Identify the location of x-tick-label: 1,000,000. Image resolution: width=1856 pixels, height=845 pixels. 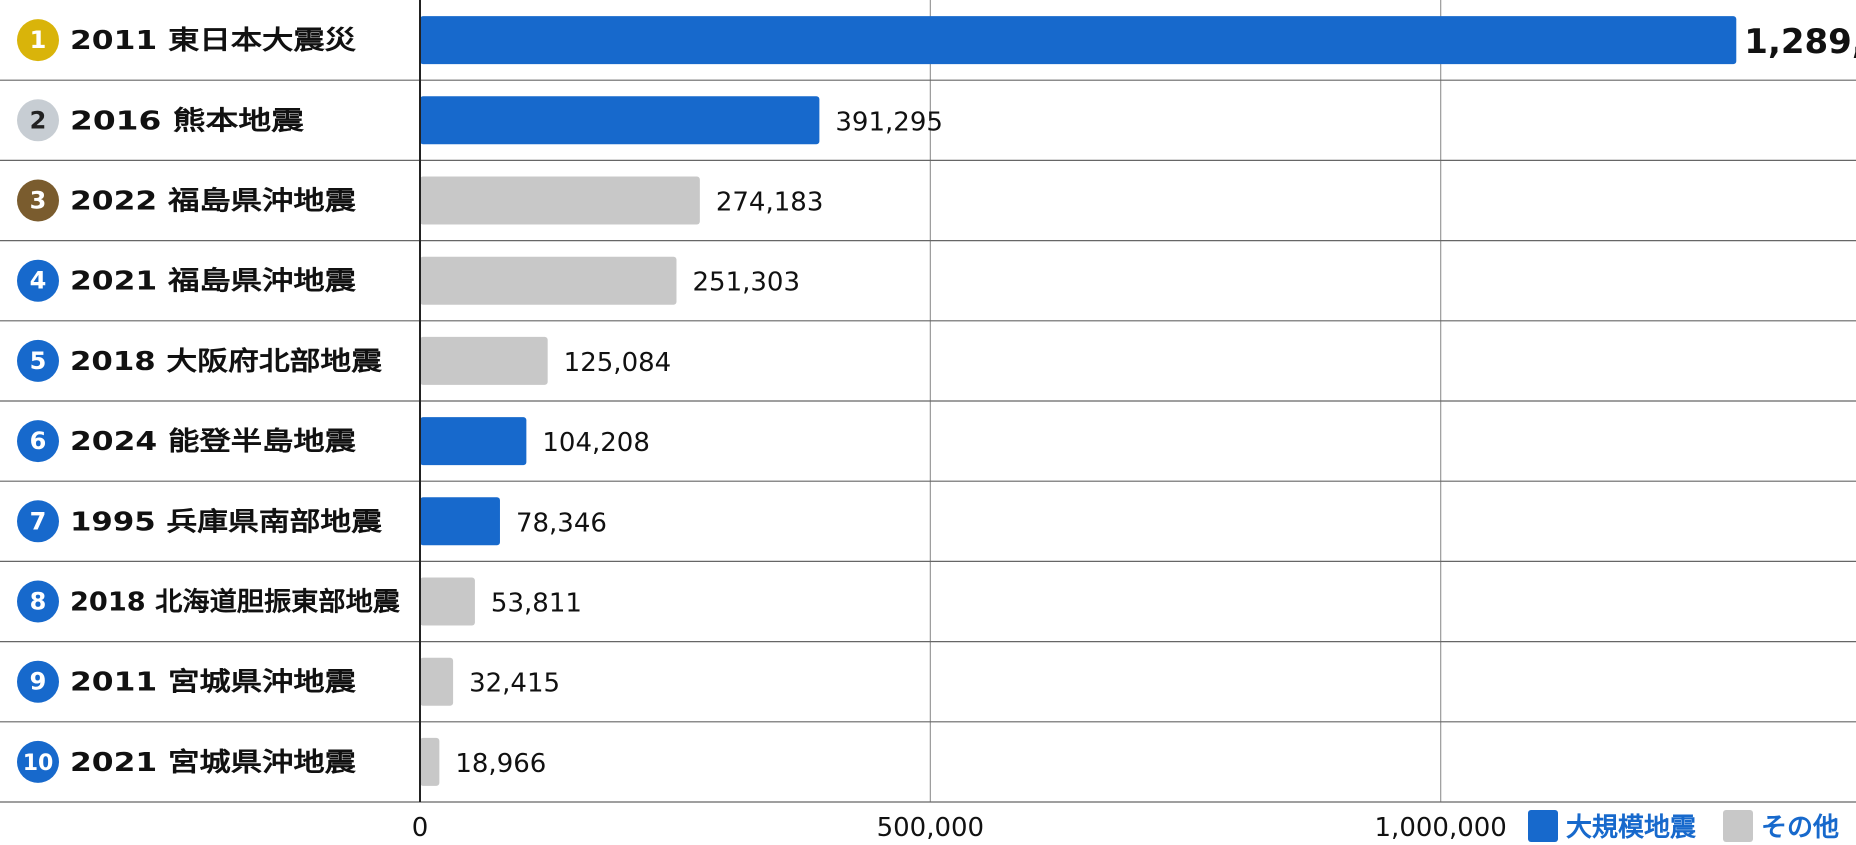
(1441, 828).